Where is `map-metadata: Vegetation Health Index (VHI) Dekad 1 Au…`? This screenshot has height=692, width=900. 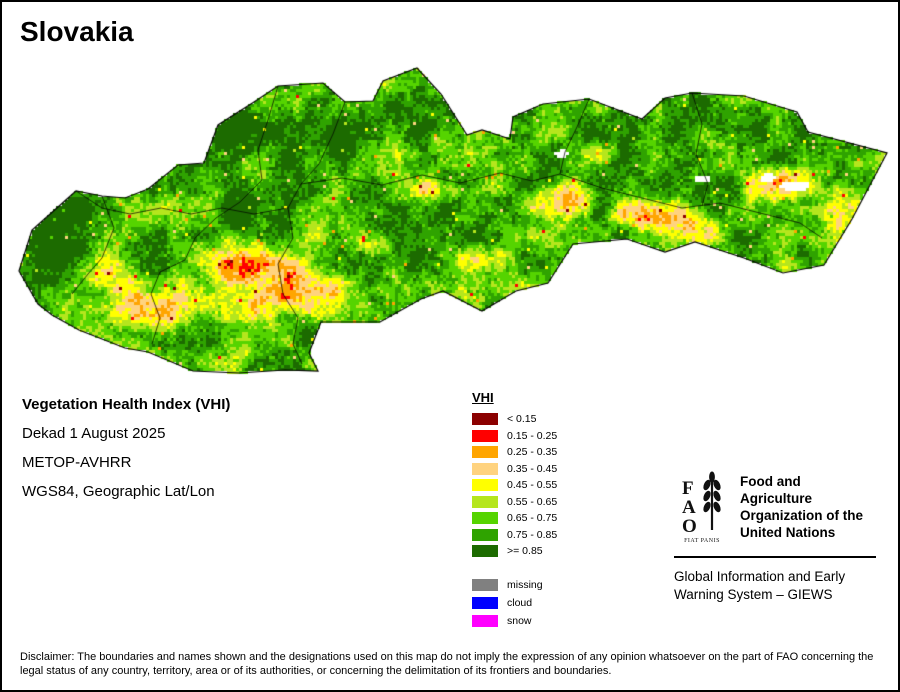
map-metadata: Vegetation Health Index (VHI) Dekad 1 Au… is located at coordinates (126, 454).